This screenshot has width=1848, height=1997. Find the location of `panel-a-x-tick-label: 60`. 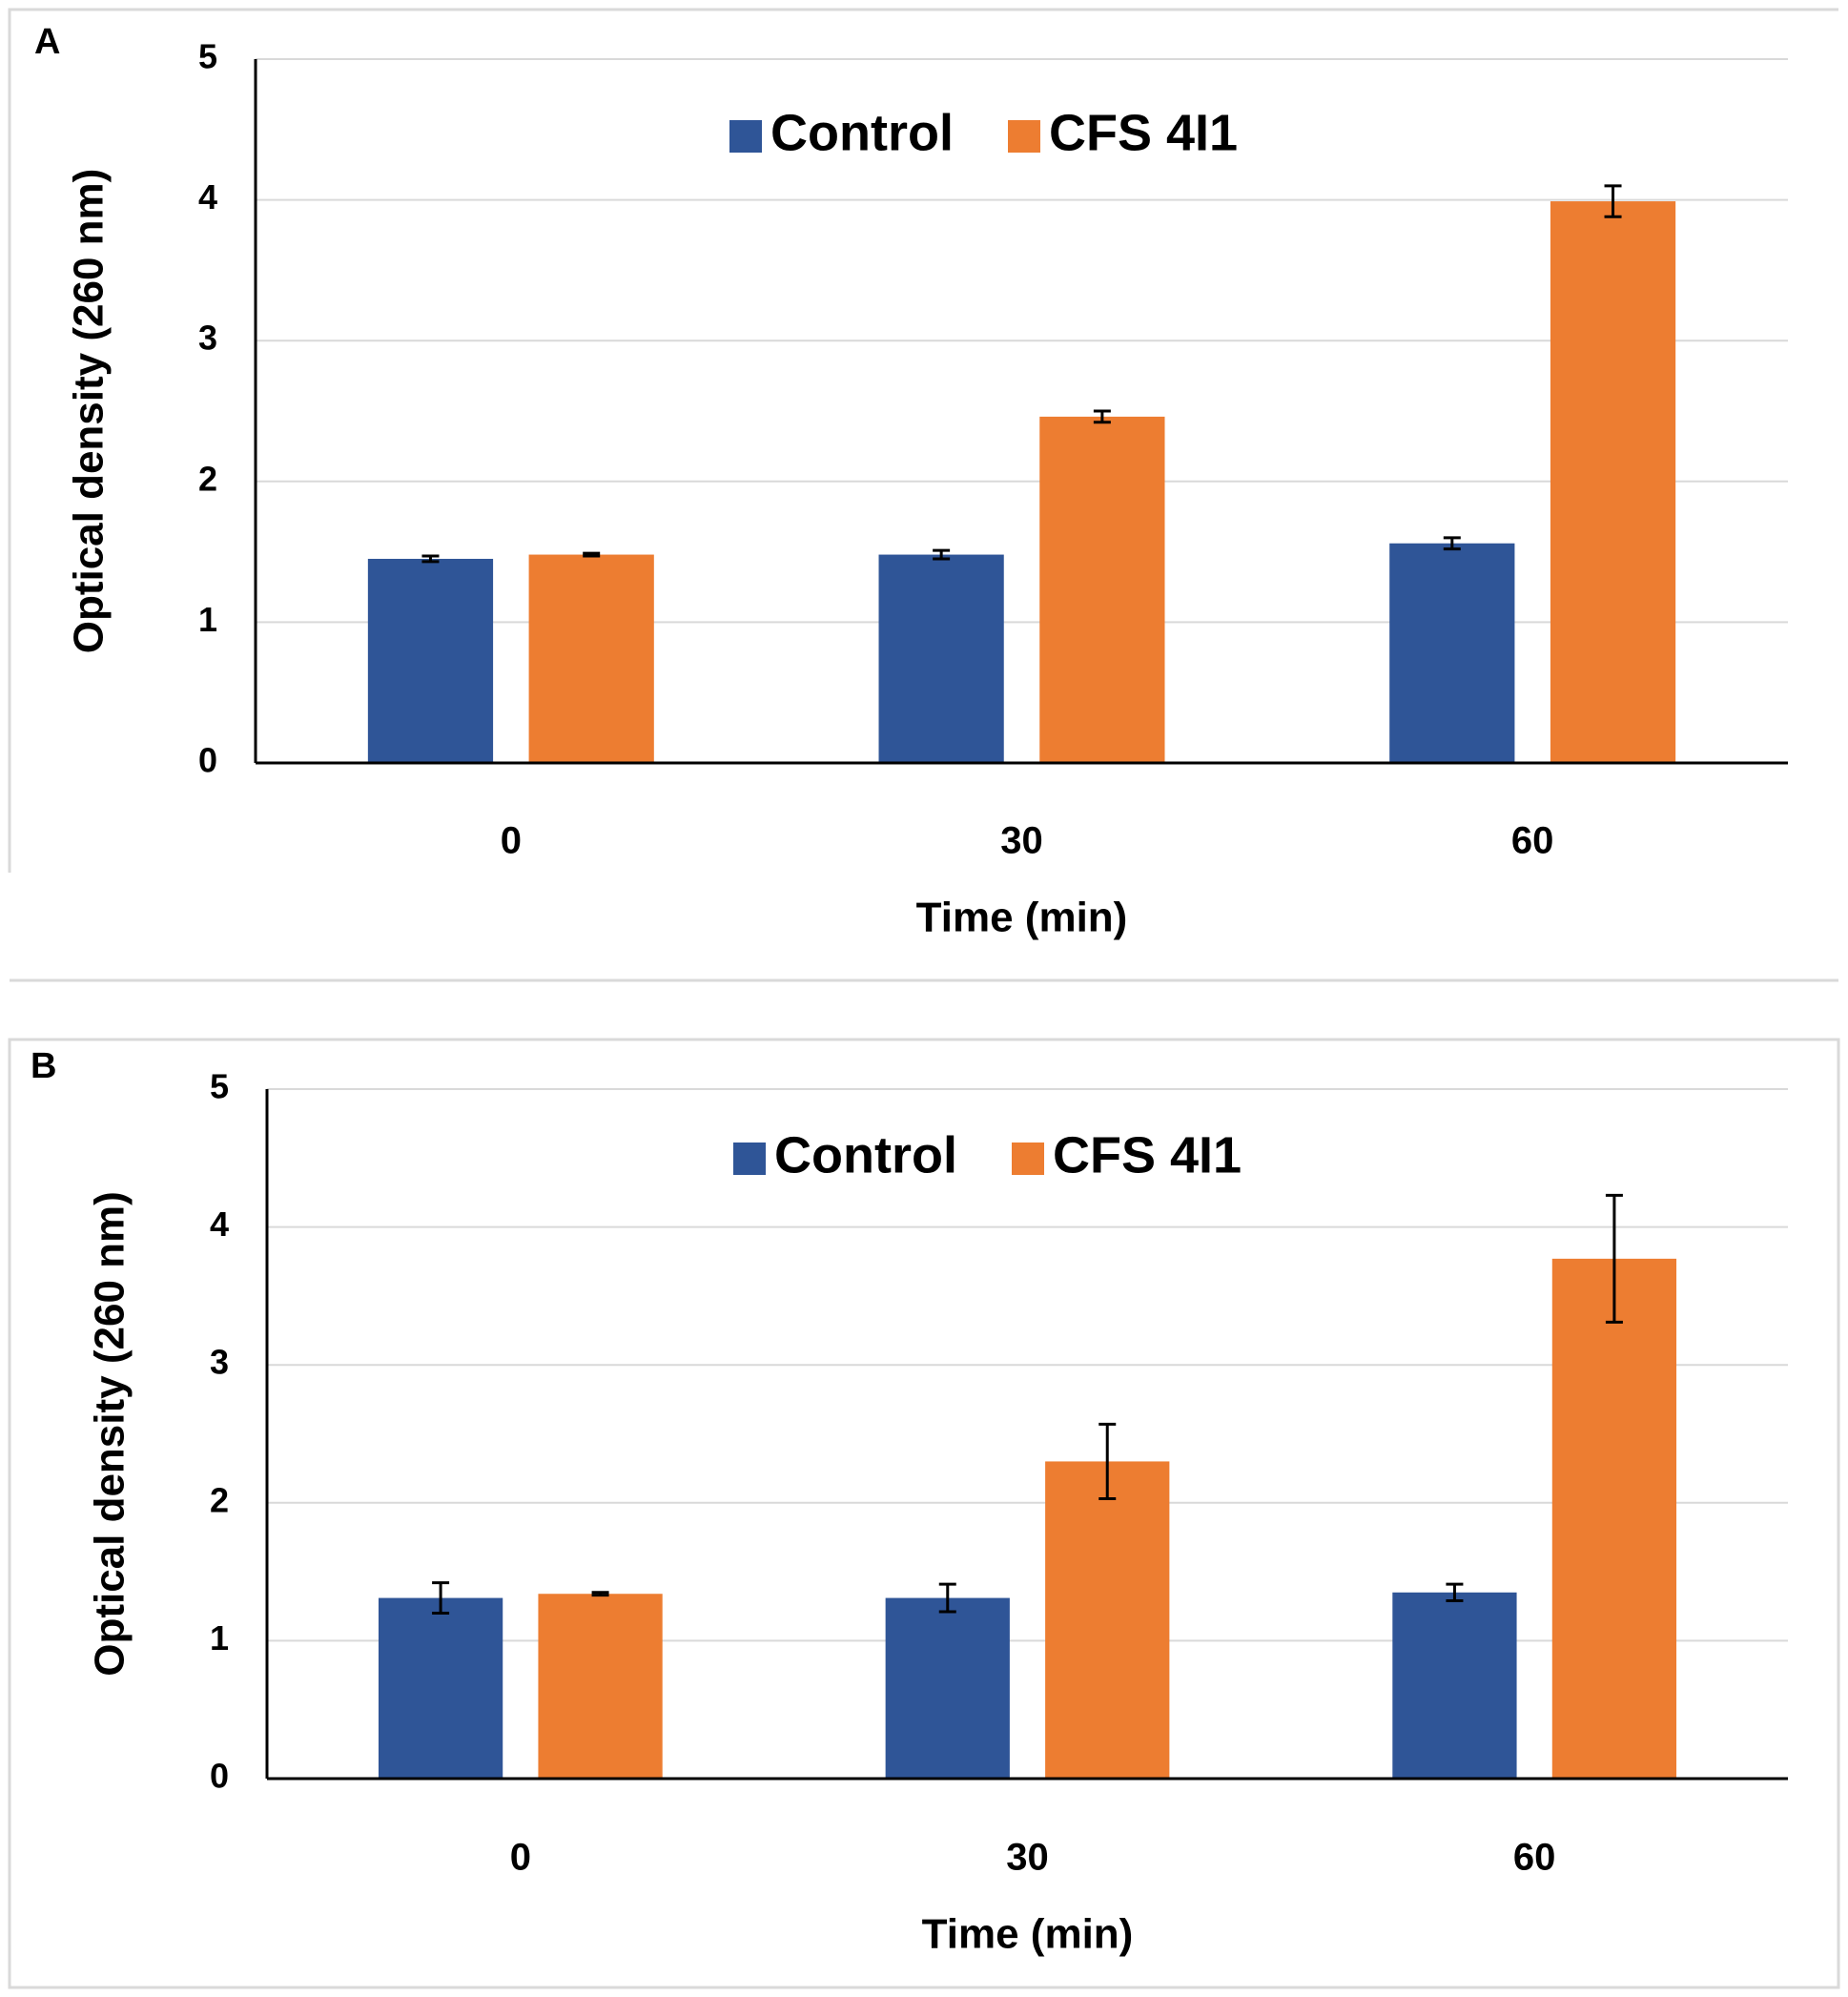

panel-a-x-tick-label: 60 is located at coordinates (1532, 841).